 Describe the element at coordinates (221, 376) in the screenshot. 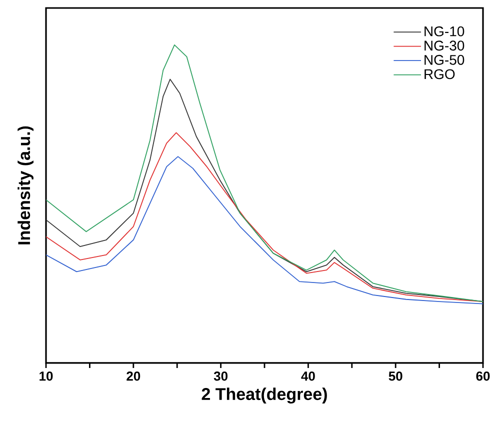

I see `x-tick-label: 30` at that location.